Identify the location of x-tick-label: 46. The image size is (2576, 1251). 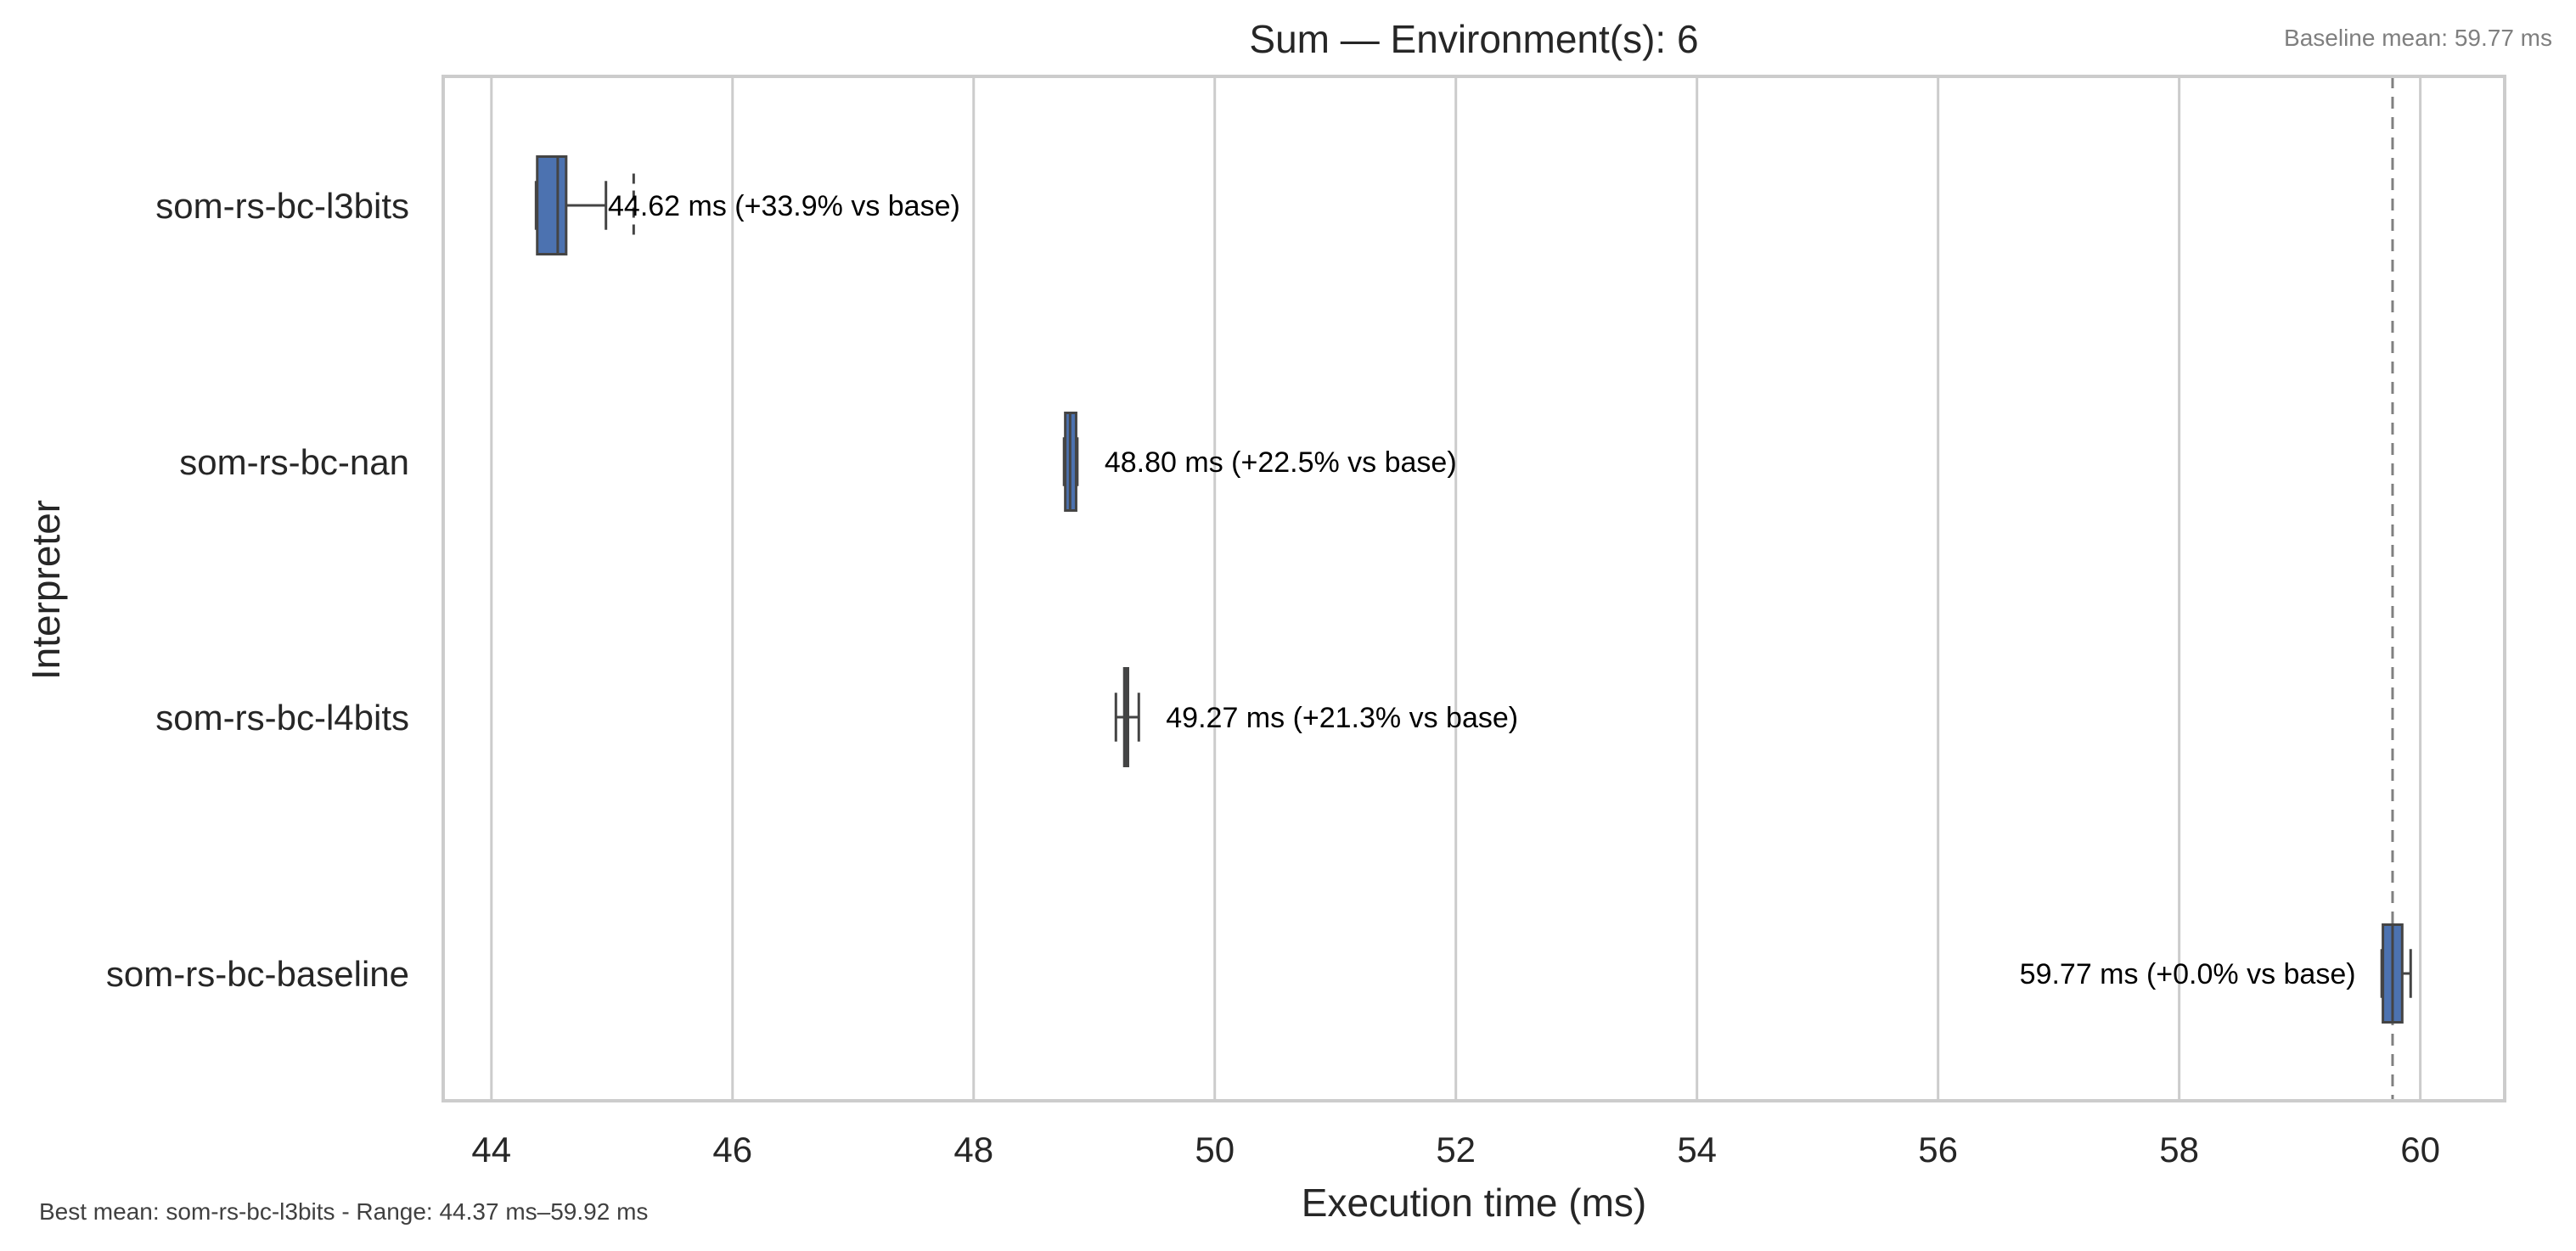
(732, 1150).